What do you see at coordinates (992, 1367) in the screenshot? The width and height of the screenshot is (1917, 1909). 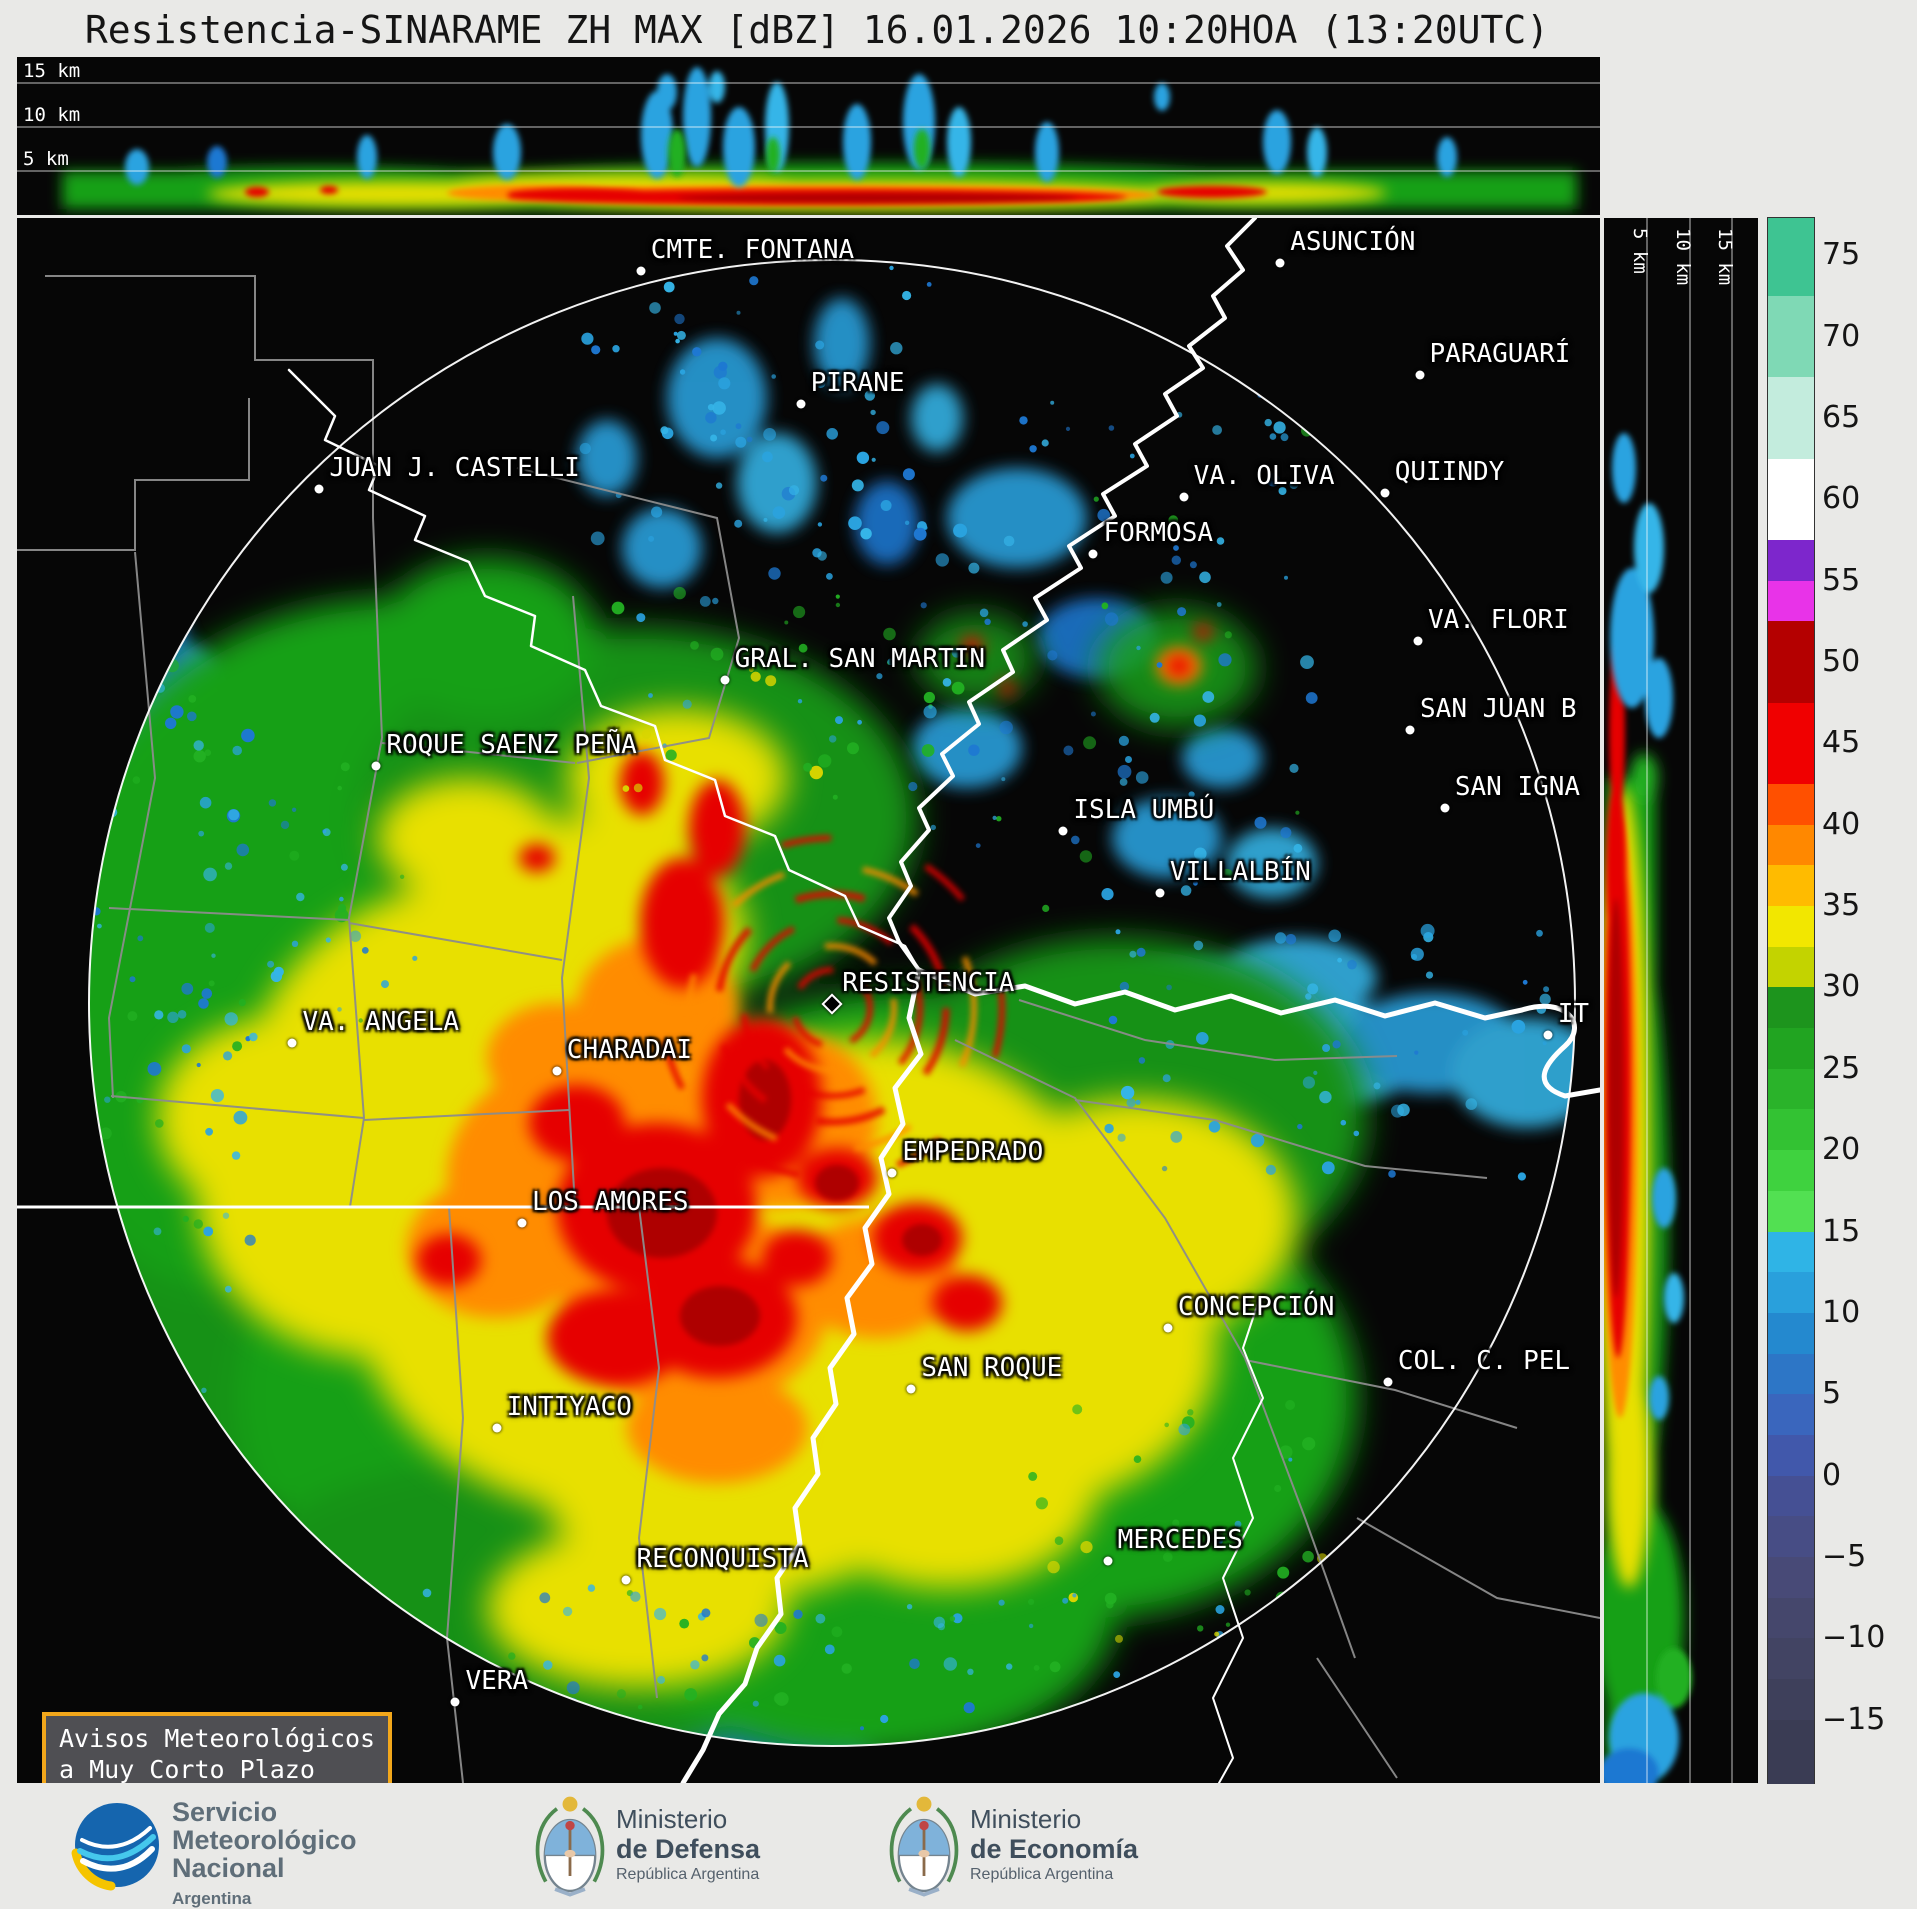 I see `city-label: SAN ROQUE` at bounding box center [992, 1367].